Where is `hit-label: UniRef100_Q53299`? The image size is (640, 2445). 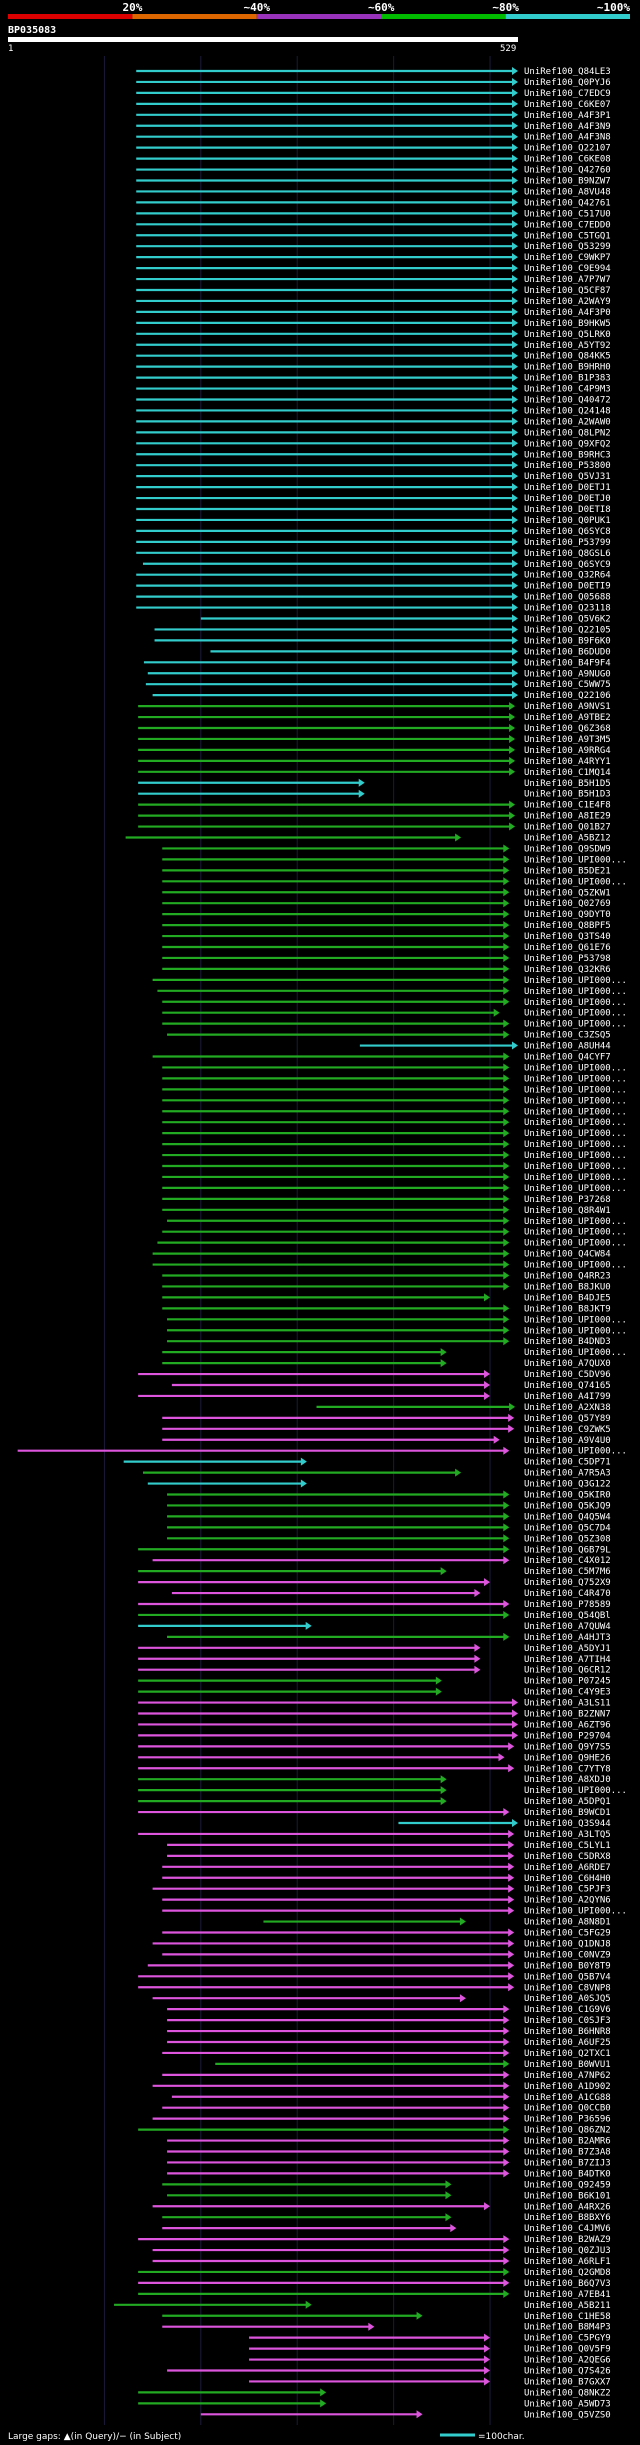 hit-label: UniRef100_Q53299 is located at coordinates (567, 247).